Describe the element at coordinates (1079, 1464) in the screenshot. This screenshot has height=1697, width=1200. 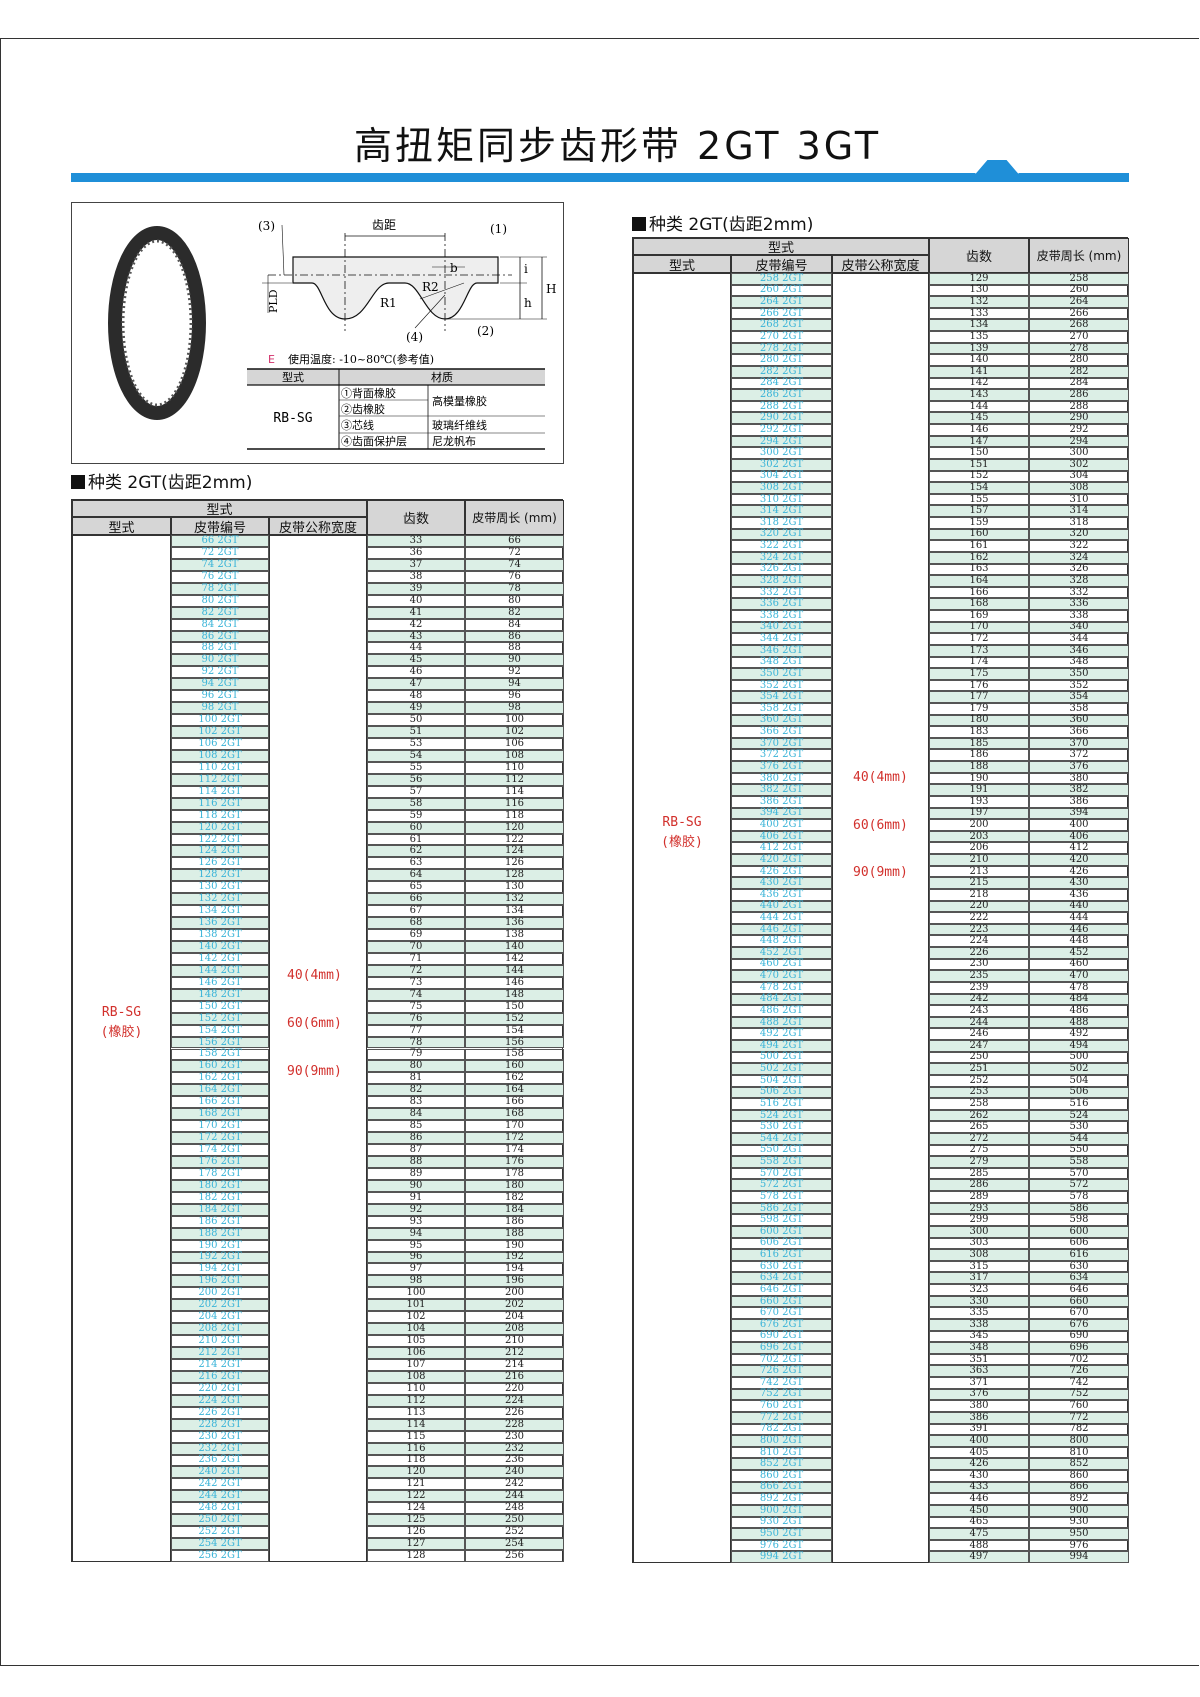
I see `length-cell: 852` at that location.